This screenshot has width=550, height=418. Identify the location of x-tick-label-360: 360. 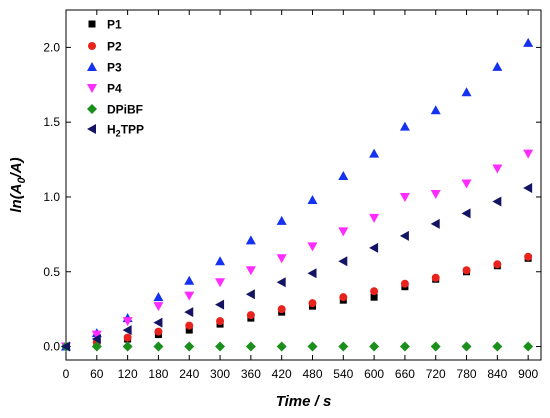
(251, 374).